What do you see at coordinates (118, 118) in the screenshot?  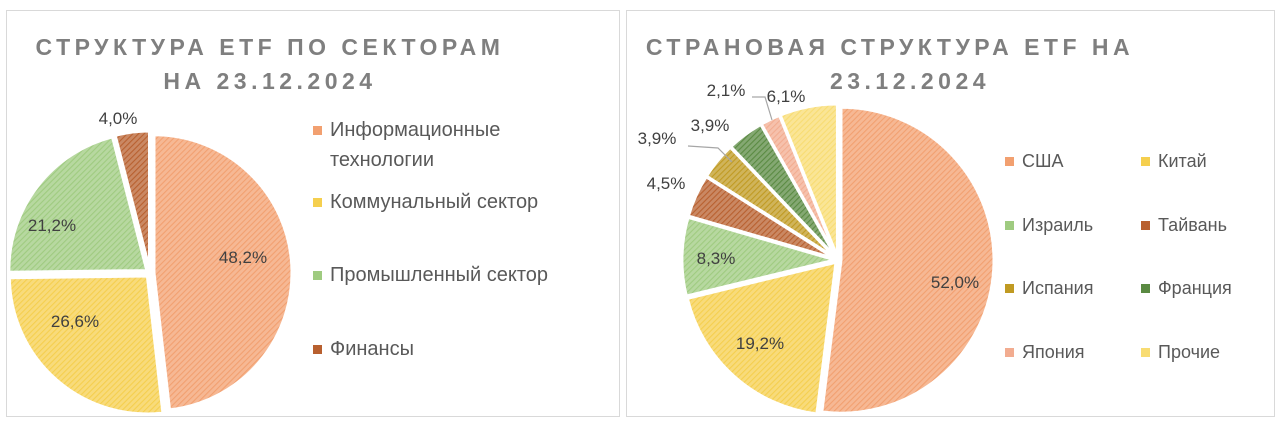 I see `sector-data-label: 4,0%` at bounding box center [118, 118].